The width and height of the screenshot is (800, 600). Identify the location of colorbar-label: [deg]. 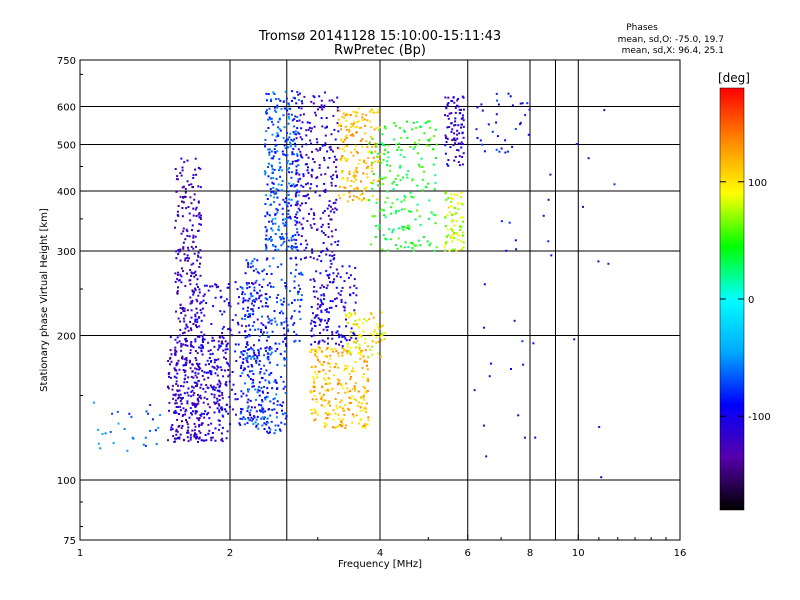
(734, 78).